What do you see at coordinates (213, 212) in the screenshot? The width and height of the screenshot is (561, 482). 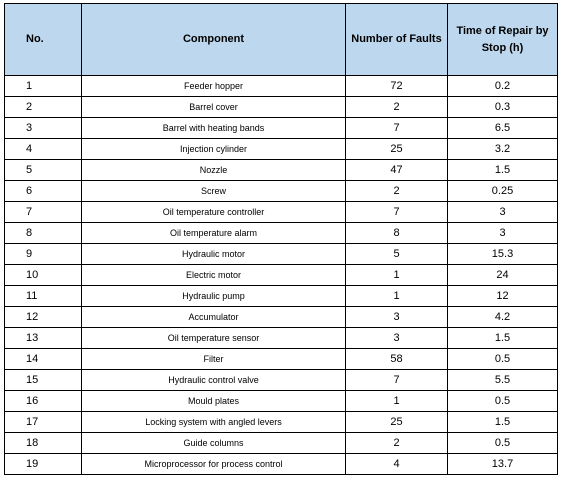 I see `cell-component: Oil temperature controller` at bounding box center [213, 212].